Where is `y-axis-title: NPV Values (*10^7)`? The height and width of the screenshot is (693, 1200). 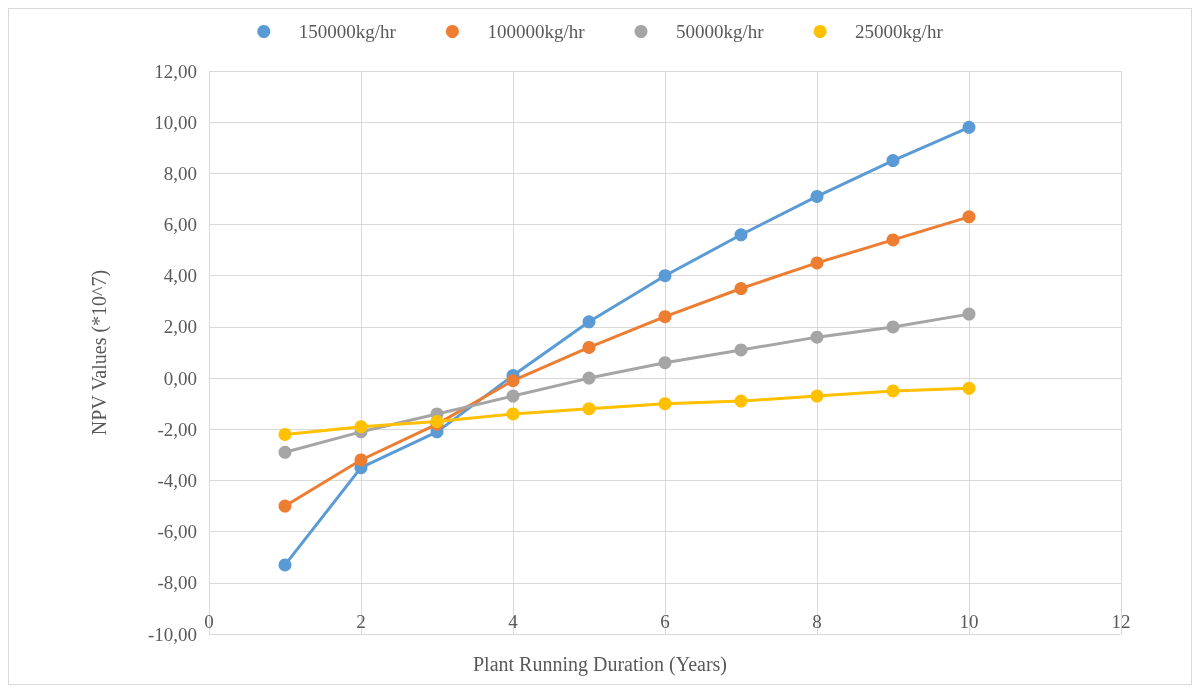
y-axis-title: NPV Values (*10^7) is located at coordinates (99, 352).